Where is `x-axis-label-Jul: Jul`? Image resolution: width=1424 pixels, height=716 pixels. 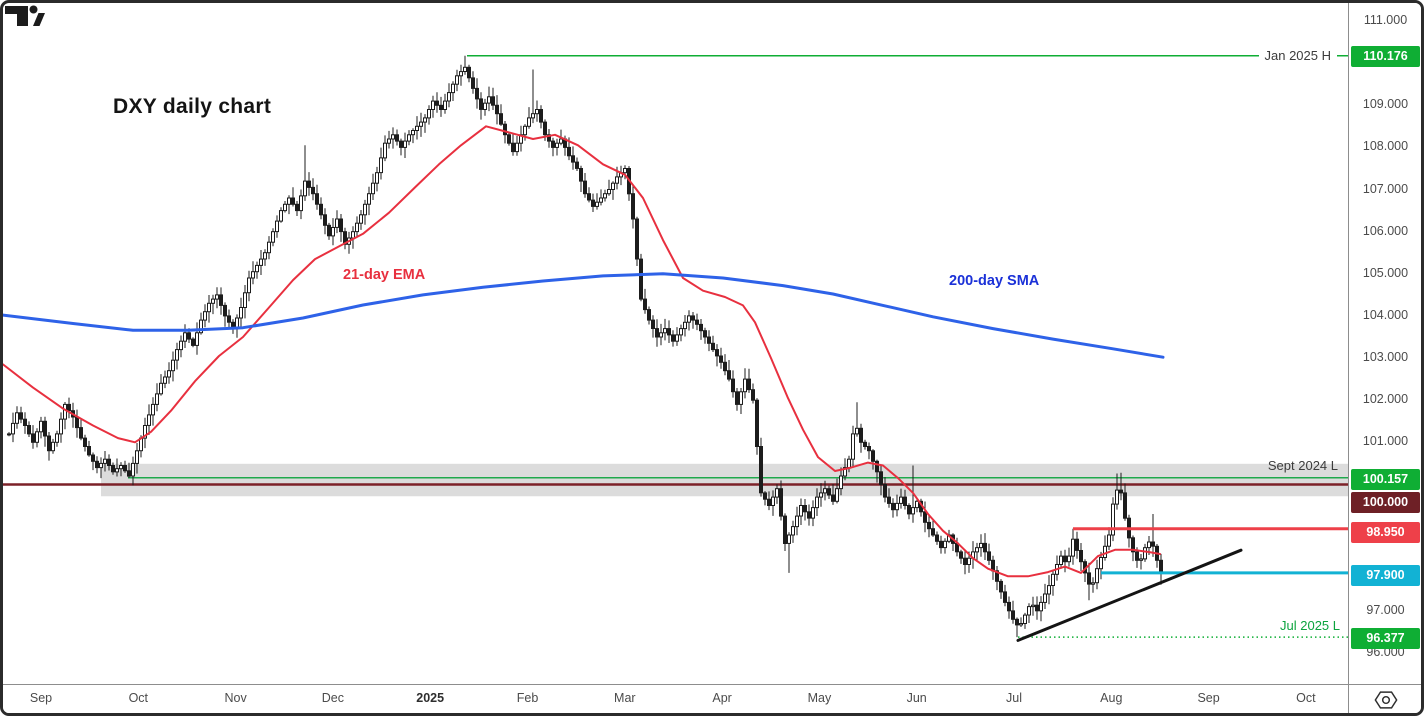 x-axis-label-Jul: Jul is located at coordinates (1014, 698).